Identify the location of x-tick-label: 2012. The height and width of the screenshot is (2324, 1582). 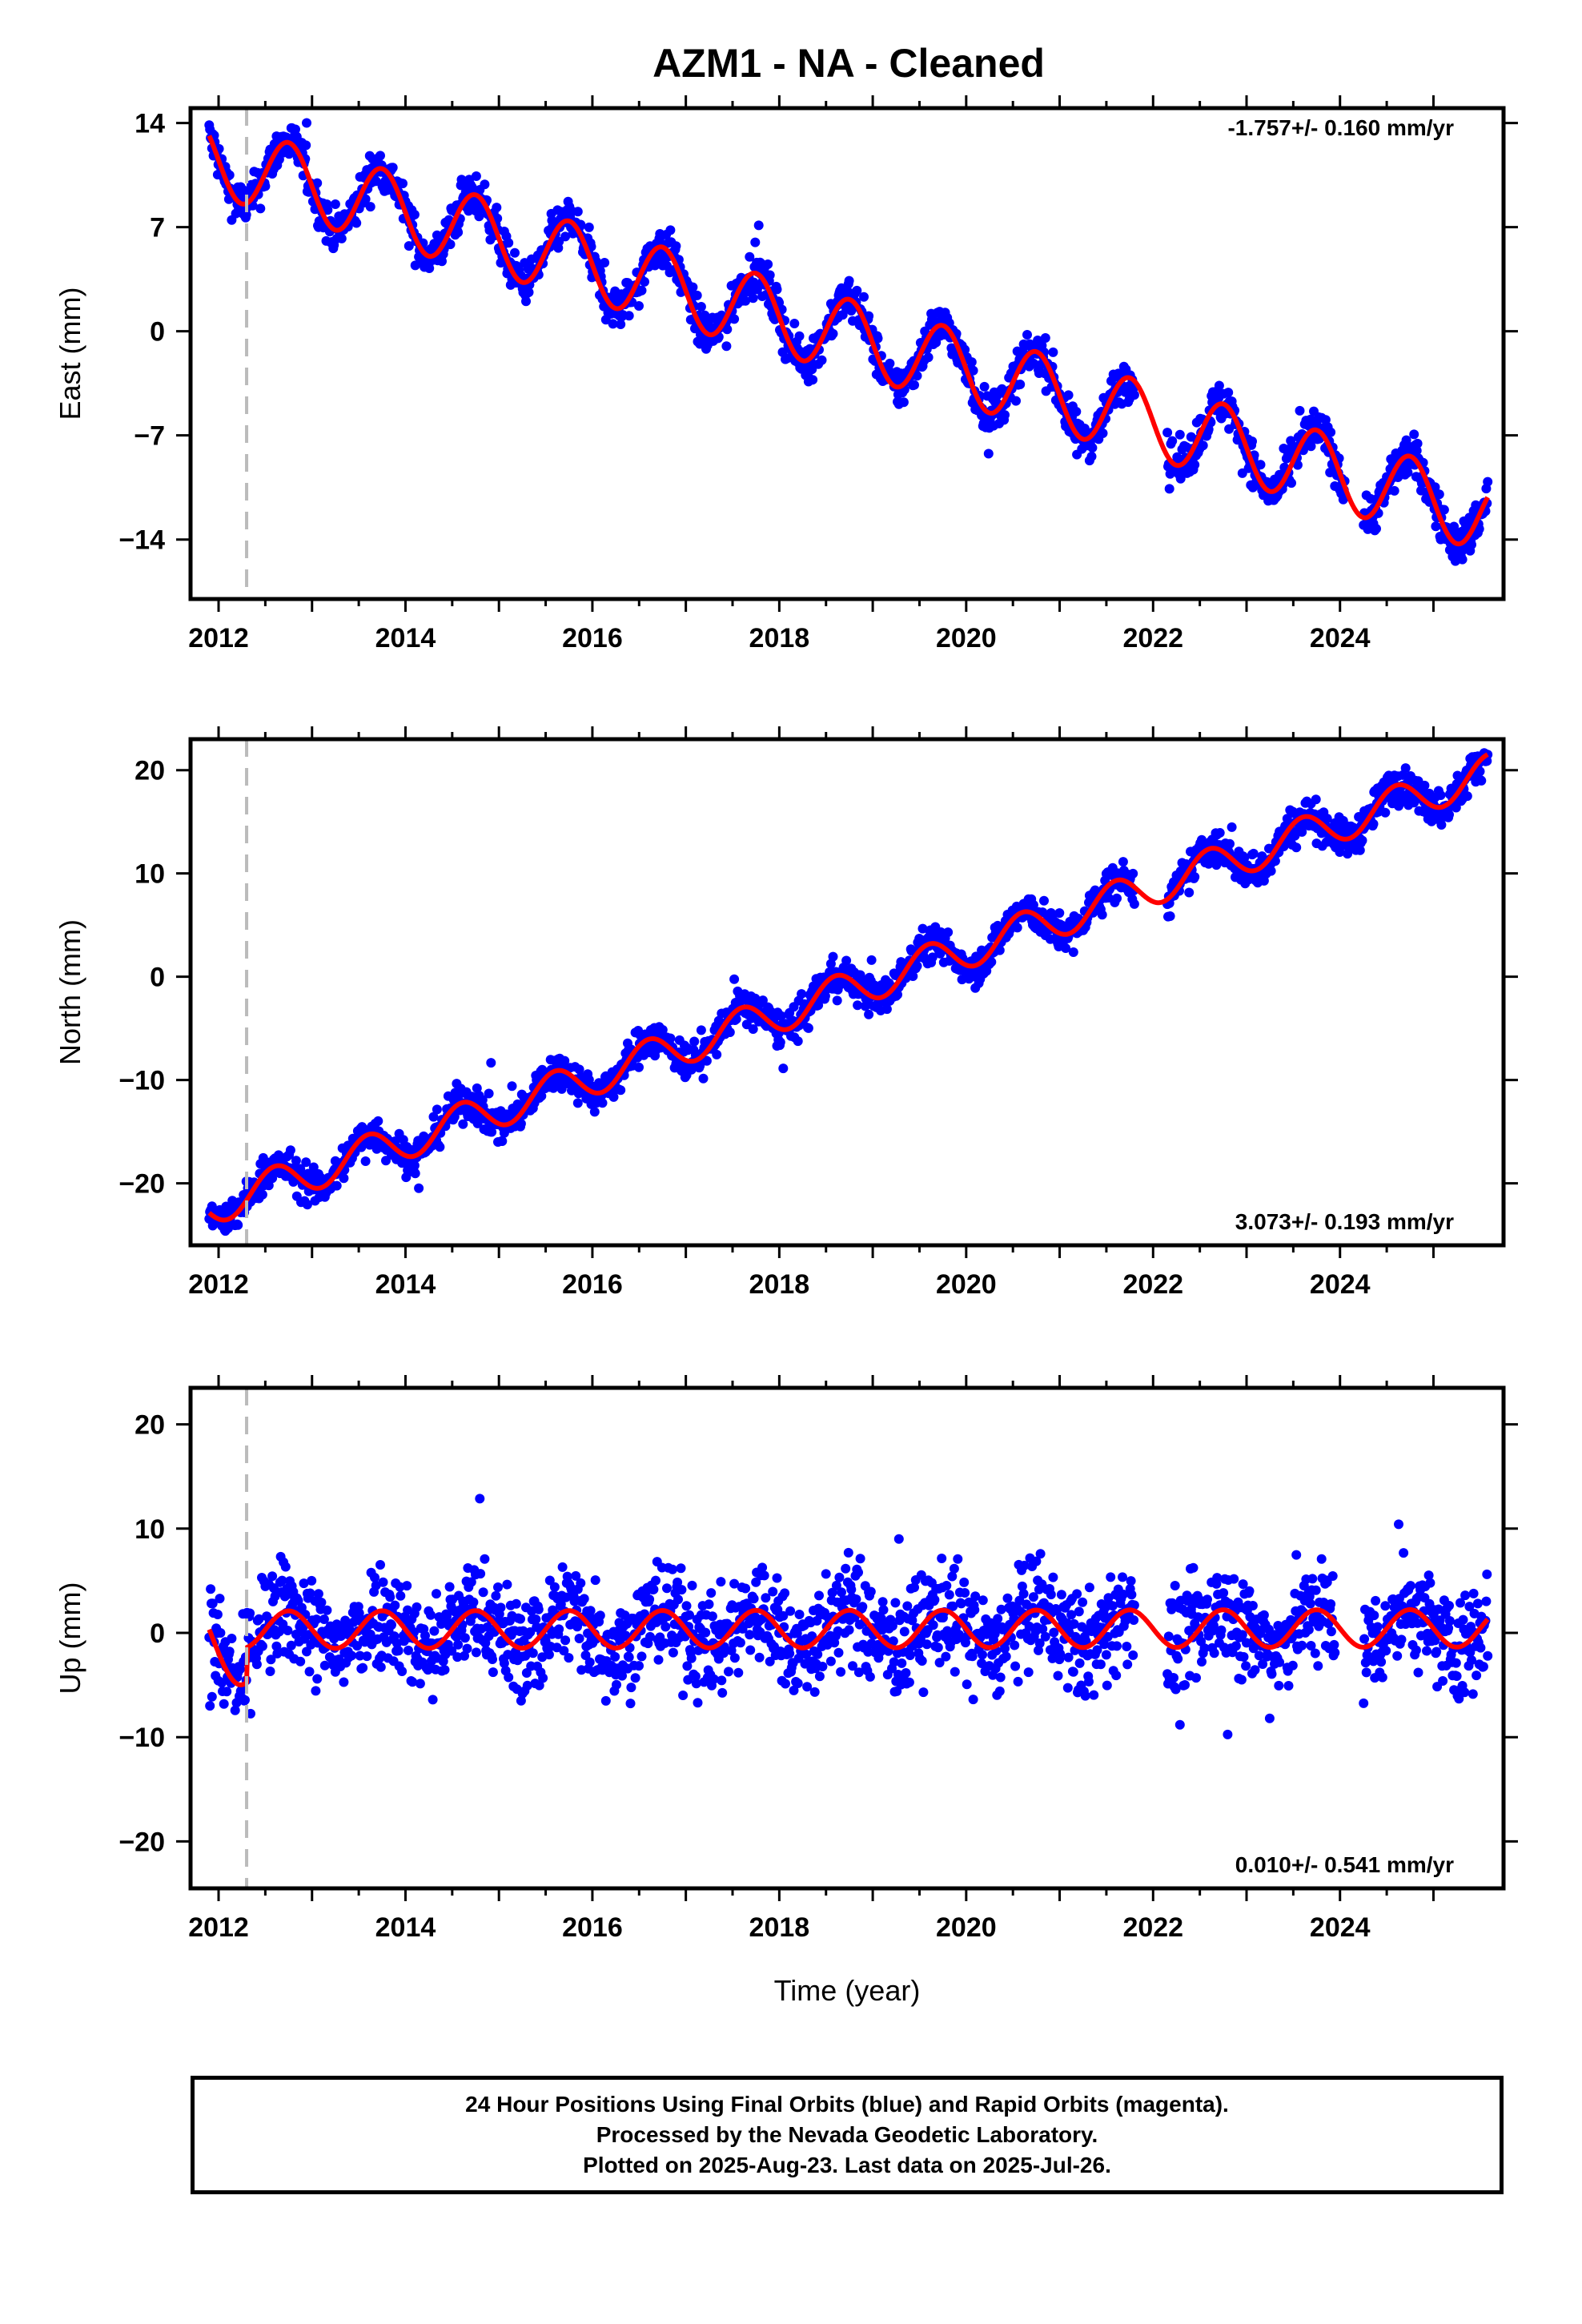
(218, 638).